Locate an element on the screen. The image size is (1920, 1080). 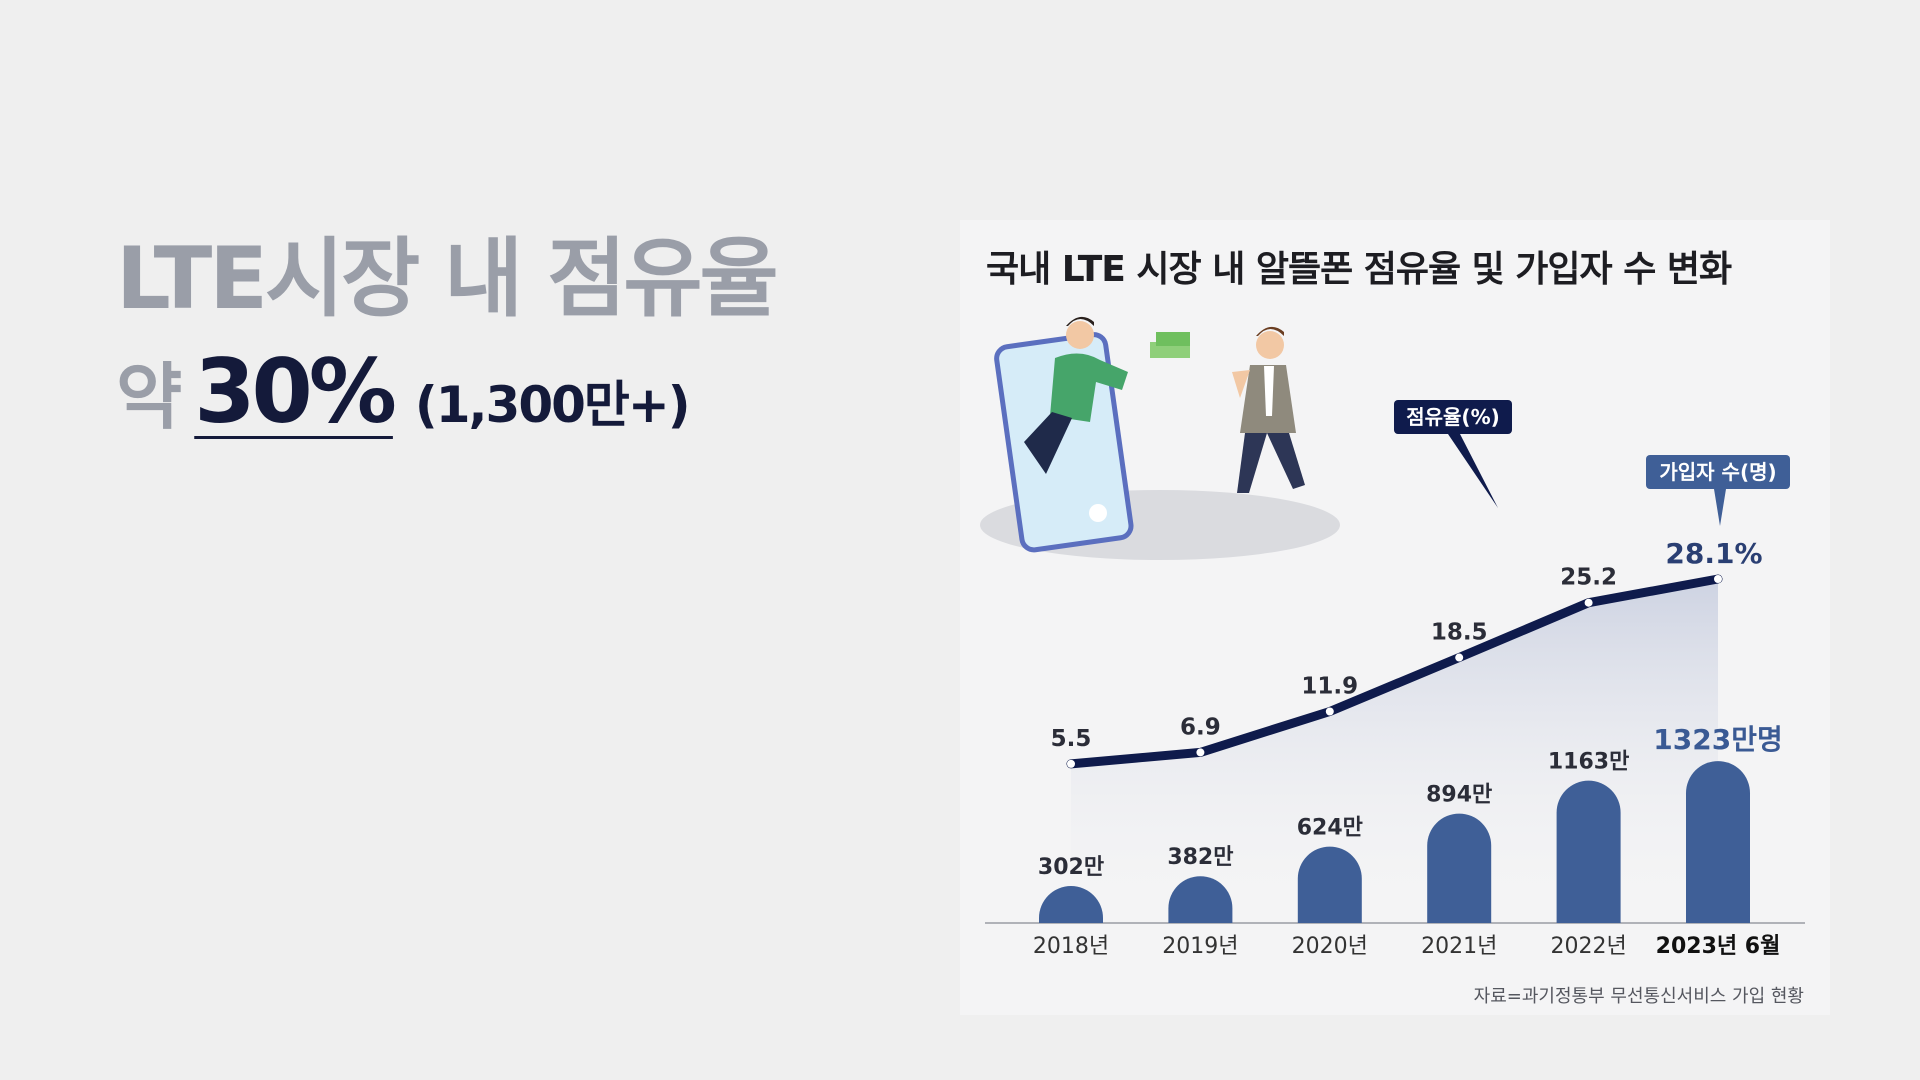
subline: 약 30% (1,300만+) is located at coordinates (403, 390).